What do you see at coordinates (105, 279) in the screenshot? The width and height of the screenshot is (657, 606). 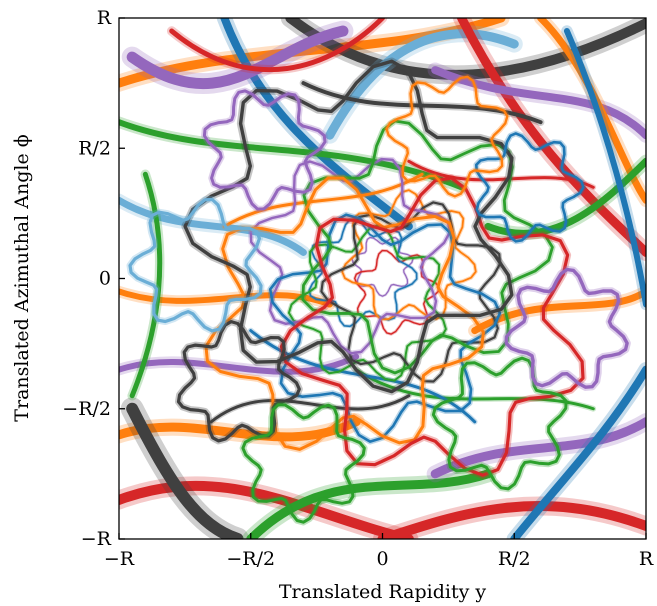 I see `y-tick-label-2: 0` at bounding box center [105, 279].